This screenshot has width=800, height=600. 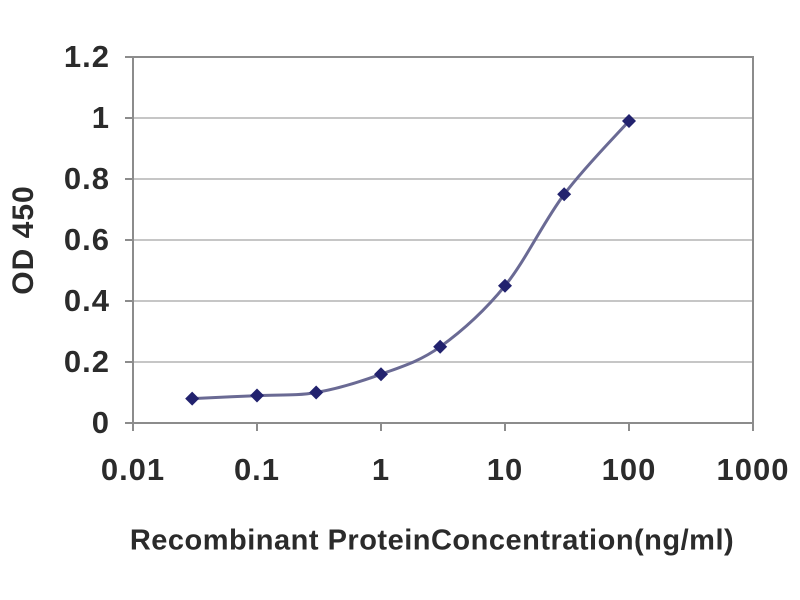 I want to click on x-tick-label-0.1: 0.1, so click(x=257, y=469).